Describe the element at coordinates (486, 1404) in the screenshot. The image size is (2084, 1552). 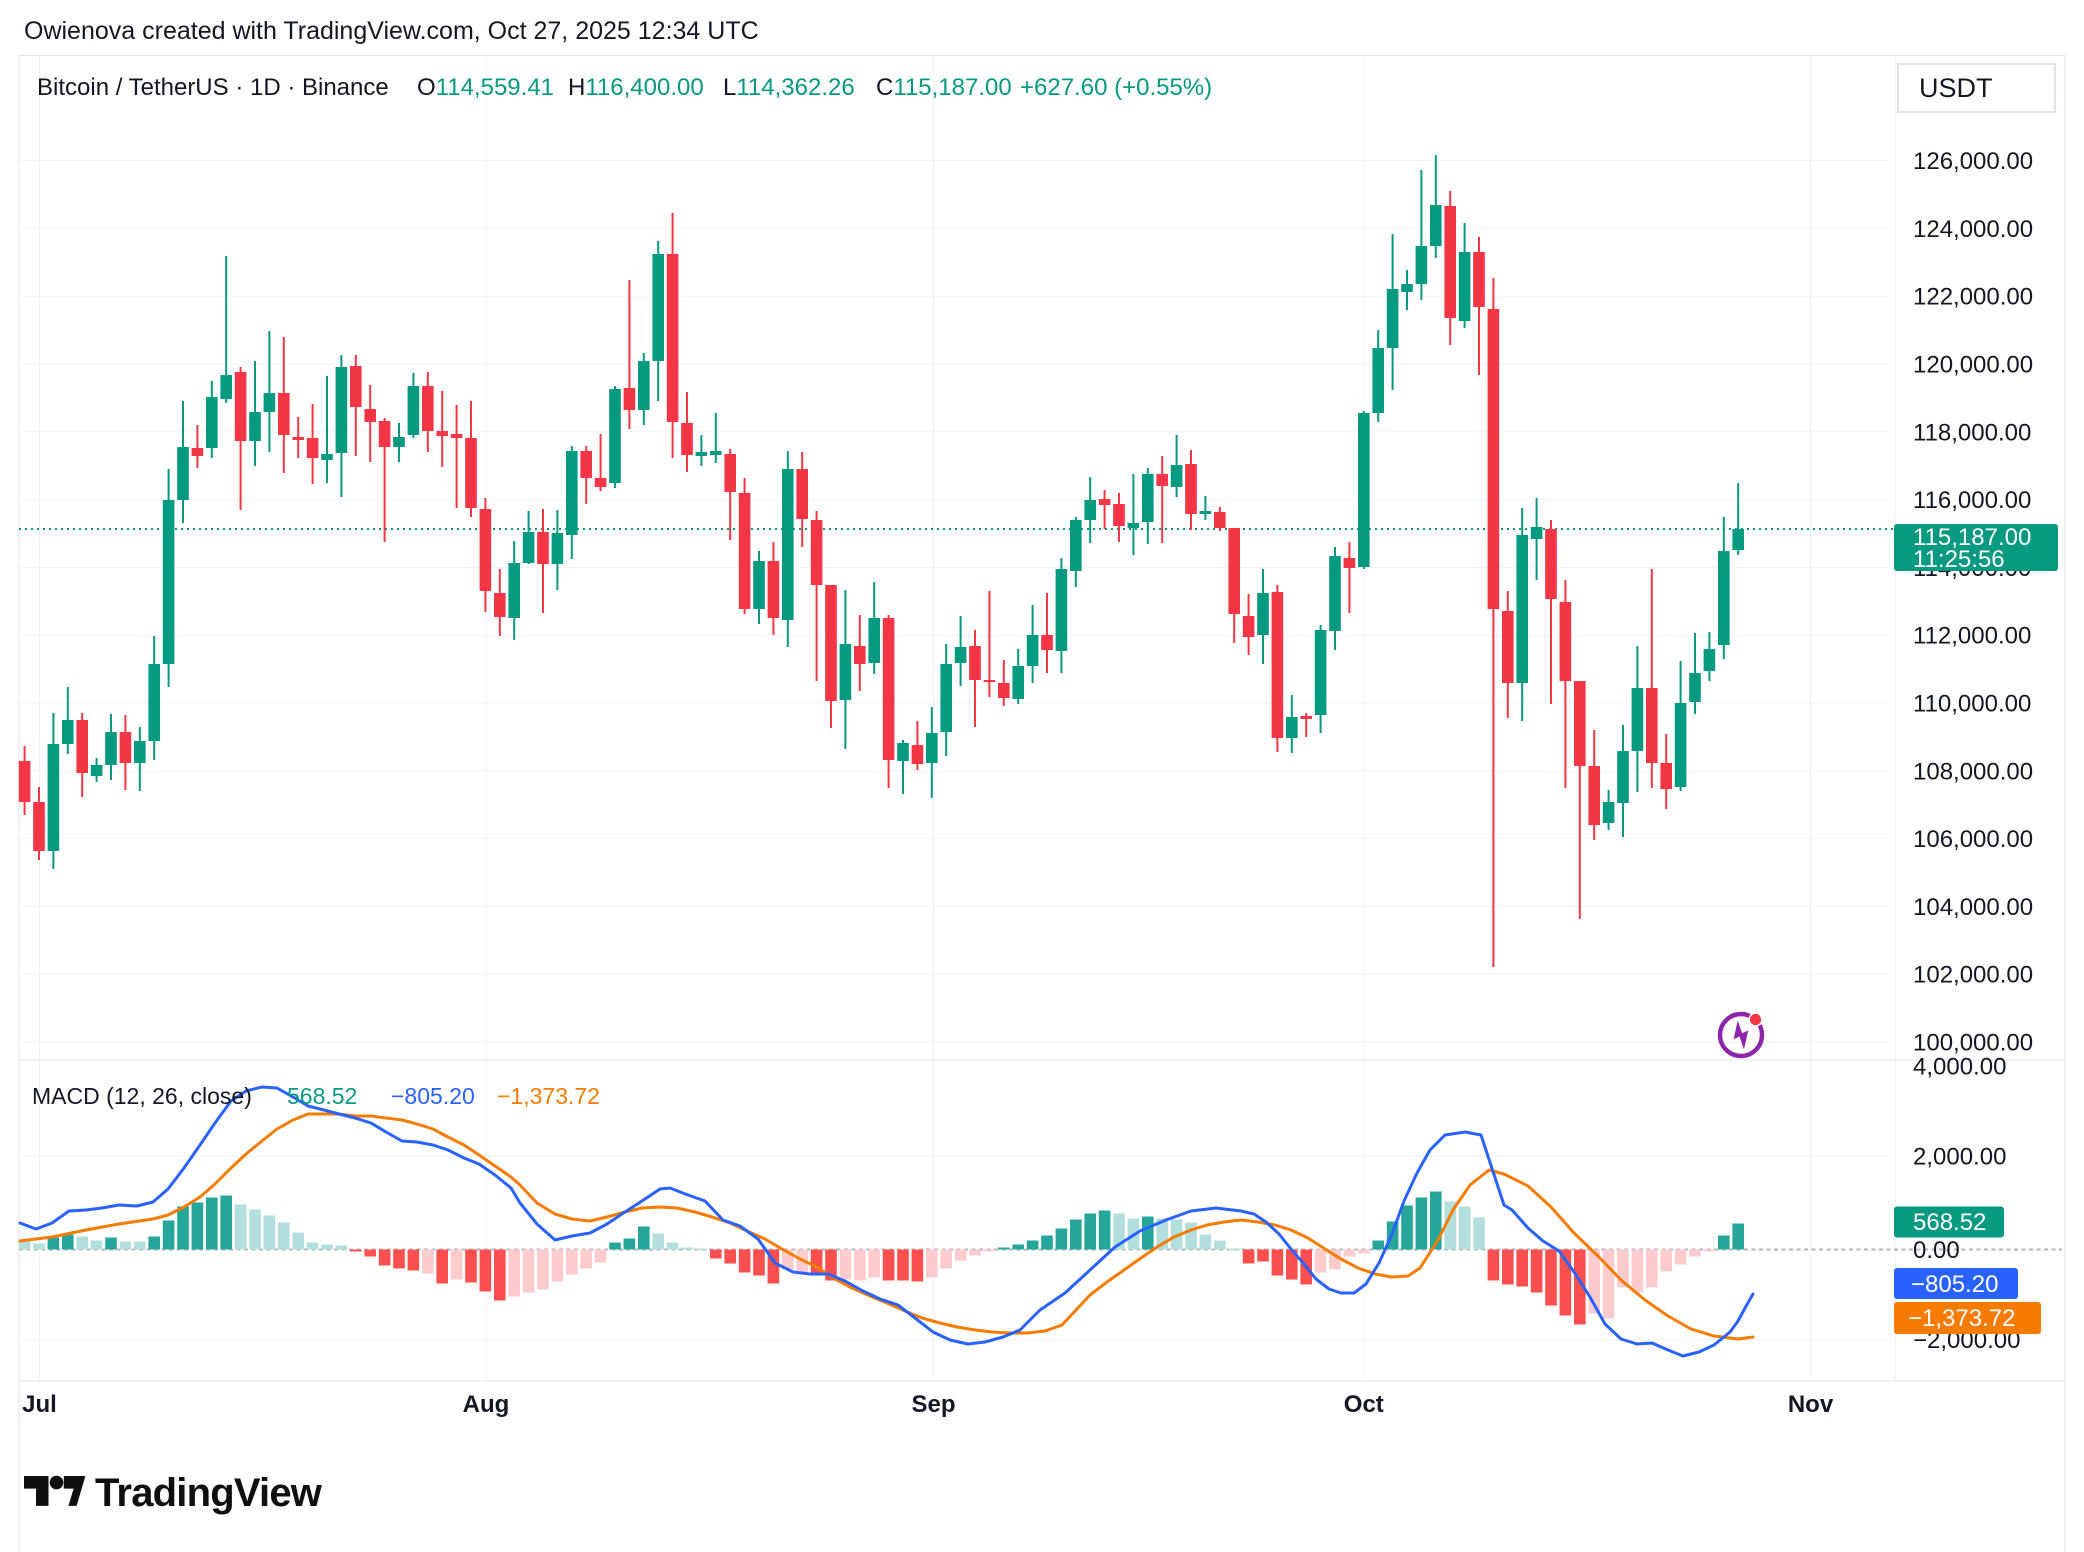
I see `svg-text: Aug` at that location.